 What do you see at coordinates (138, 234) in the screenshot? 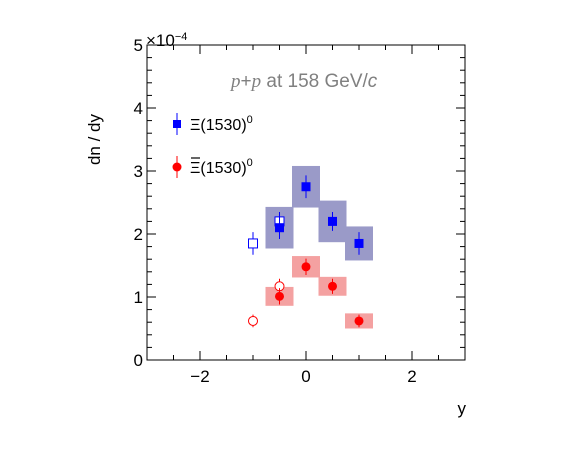
I see `y-tick-label: 2` at bounding box center [138, 234].